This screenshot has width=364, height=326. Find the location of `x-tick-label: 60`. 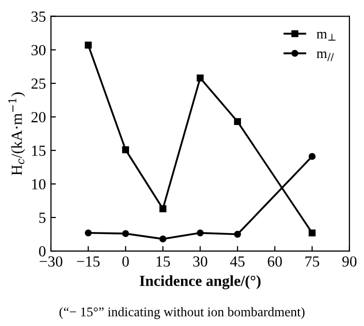

x-tick-label: 60 is located at coordinates (275, 261).